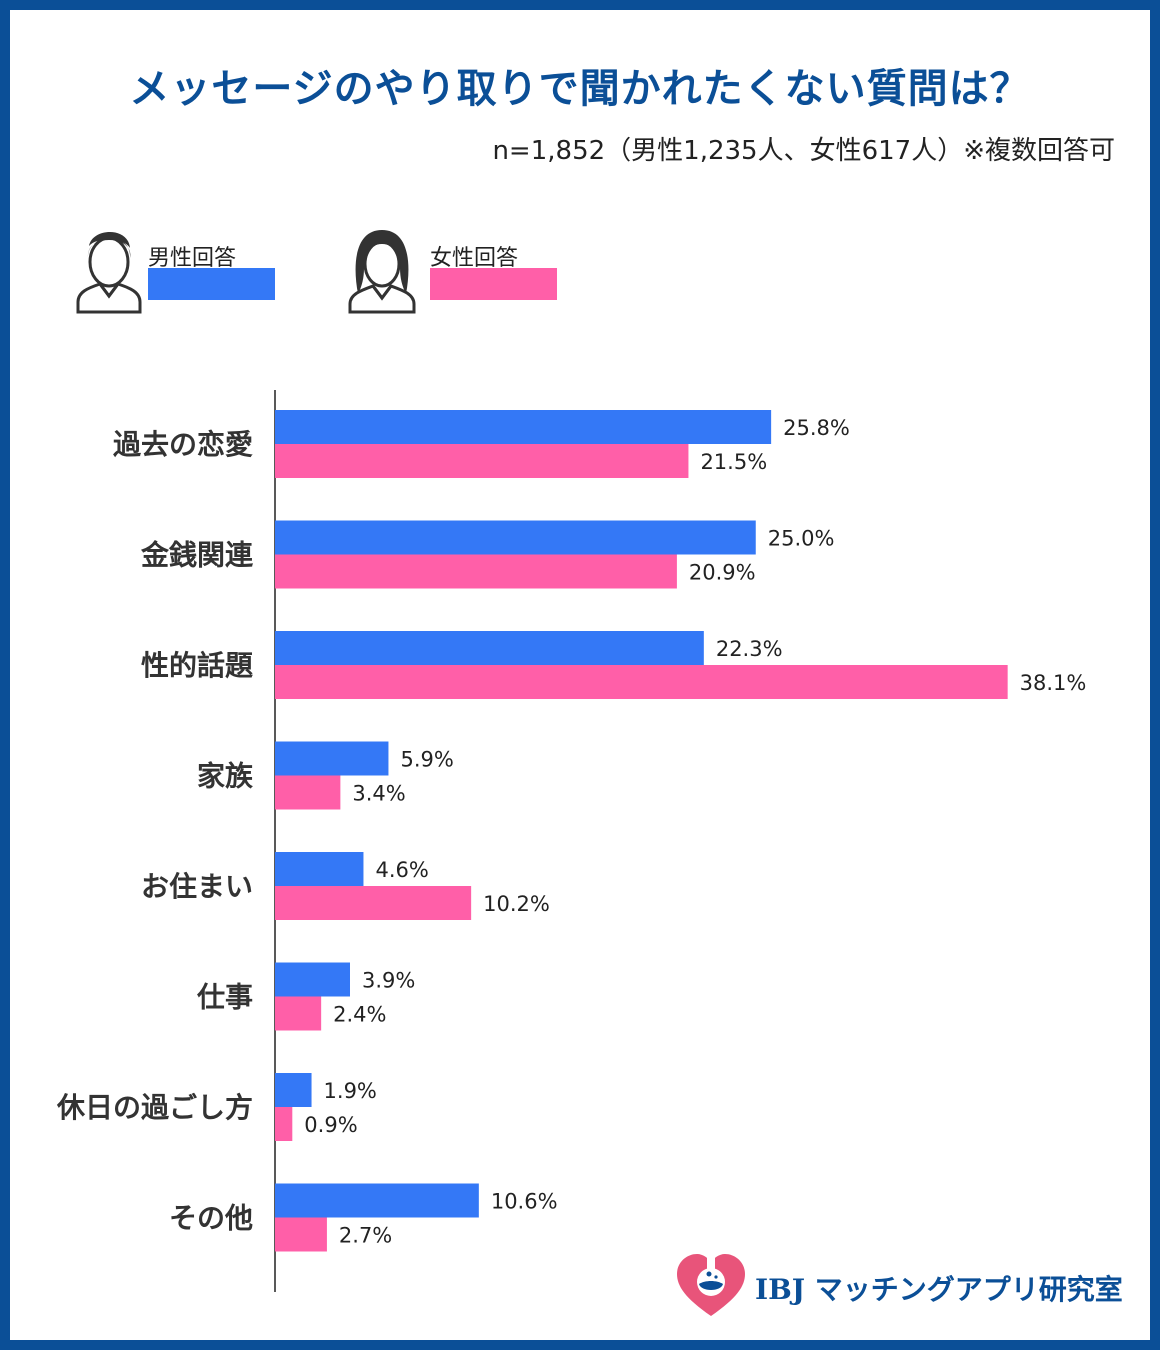 The width and height of the screenshot is (1160, 1350). I want to click on legend-female-label: 女性回答, so click(474, 258).